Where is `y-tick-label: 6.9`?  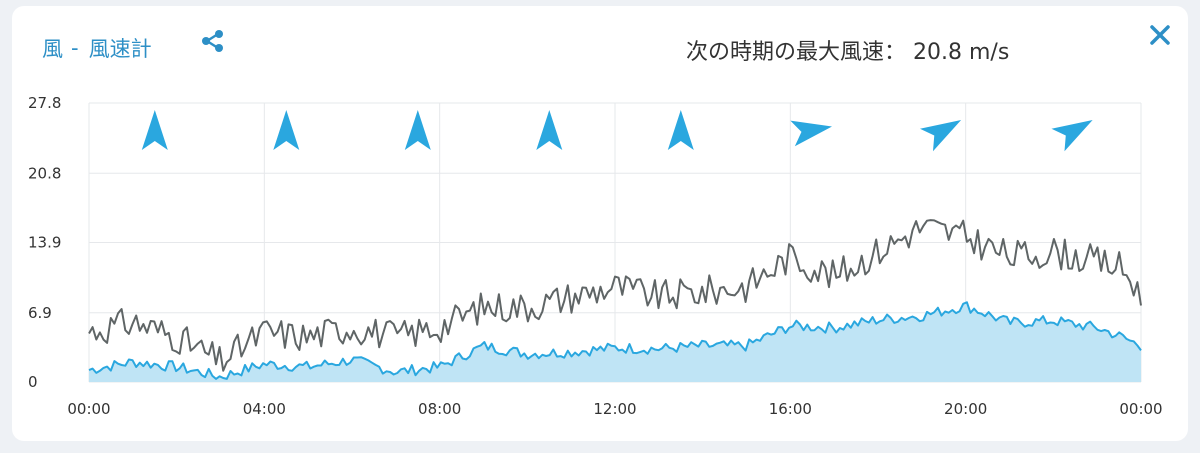 y-tick-label: 6.9 is located at coordinates (40, 313).